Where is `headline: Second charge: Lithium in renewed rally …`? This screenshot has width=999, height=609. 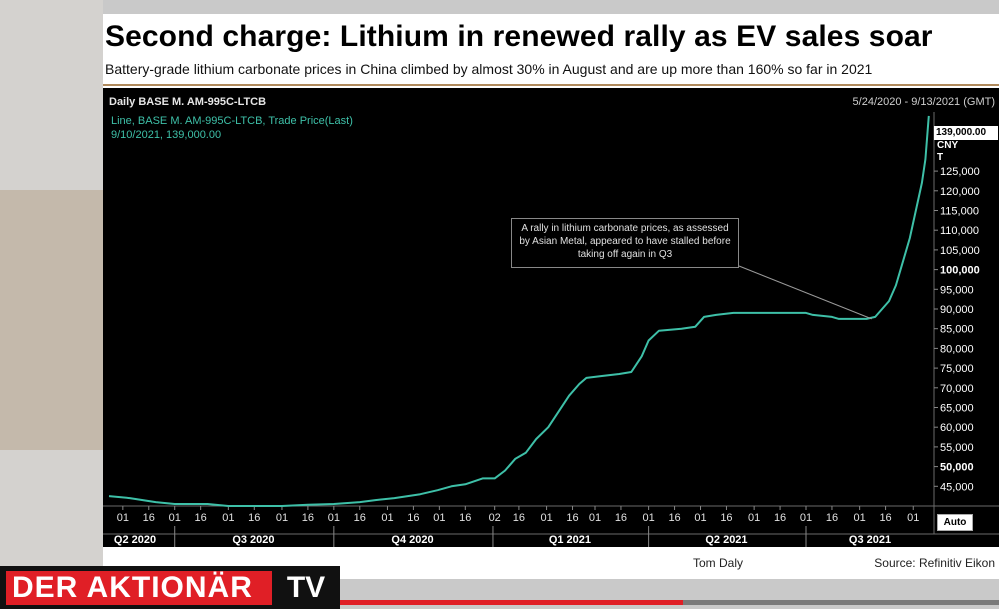 headline: Second charge: Lithium in renewed rally … is located at coordinates (519, 36).